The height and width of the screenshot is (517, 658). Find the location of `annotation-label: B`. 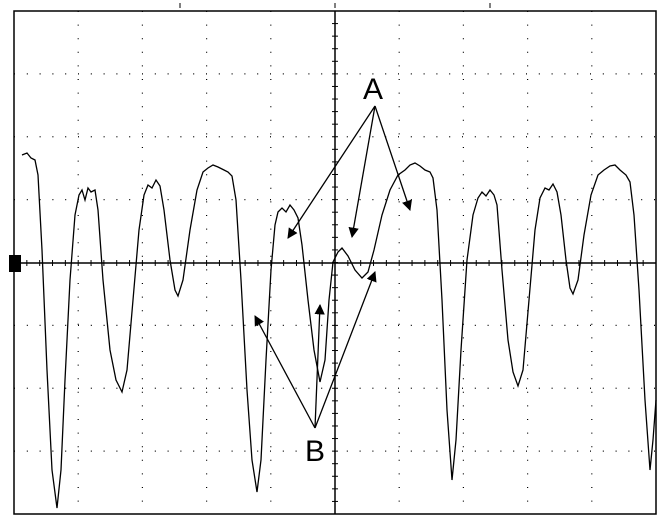

annotation-label: B is located at coordinates (315, 451).